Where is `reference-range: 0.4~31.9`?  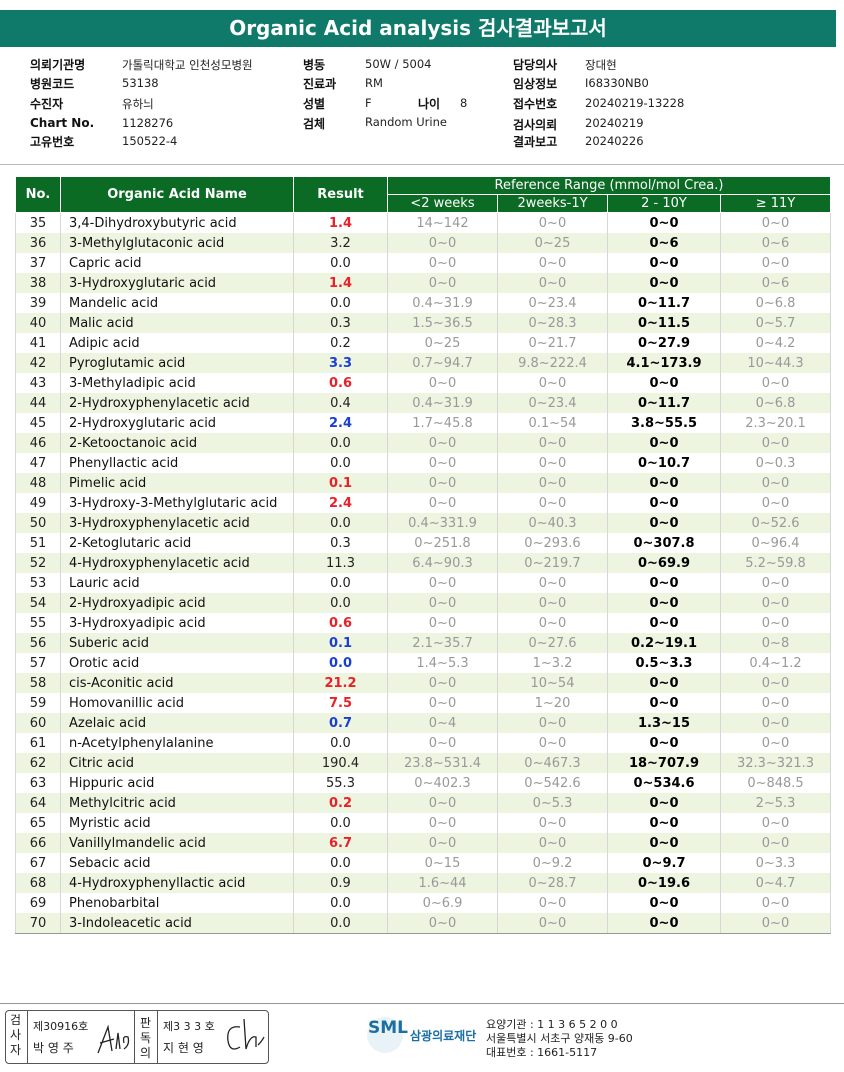 reference-range: 0.4~31.9 is located at coordinates (442, 403).